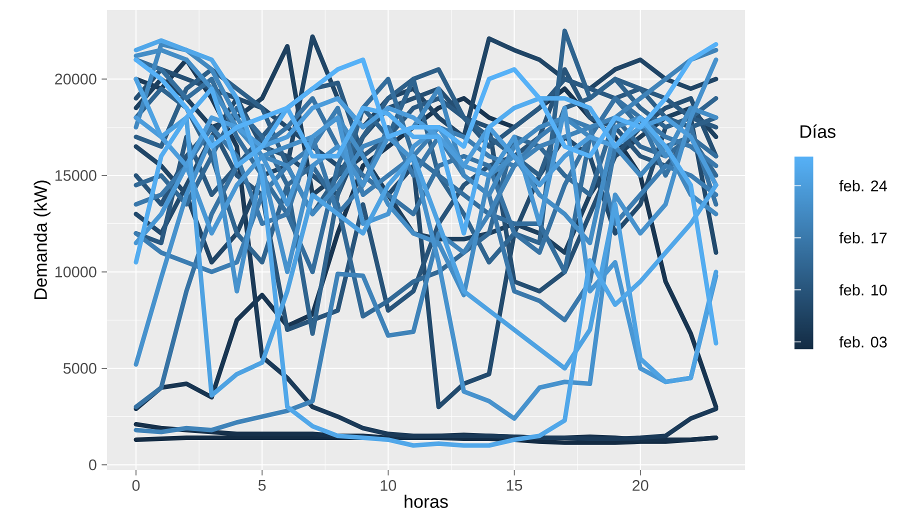  What do you see at coordinates (640, 485) in the screenshot?
I see `x-tick-label: 20` at bounding box center [640, 485].